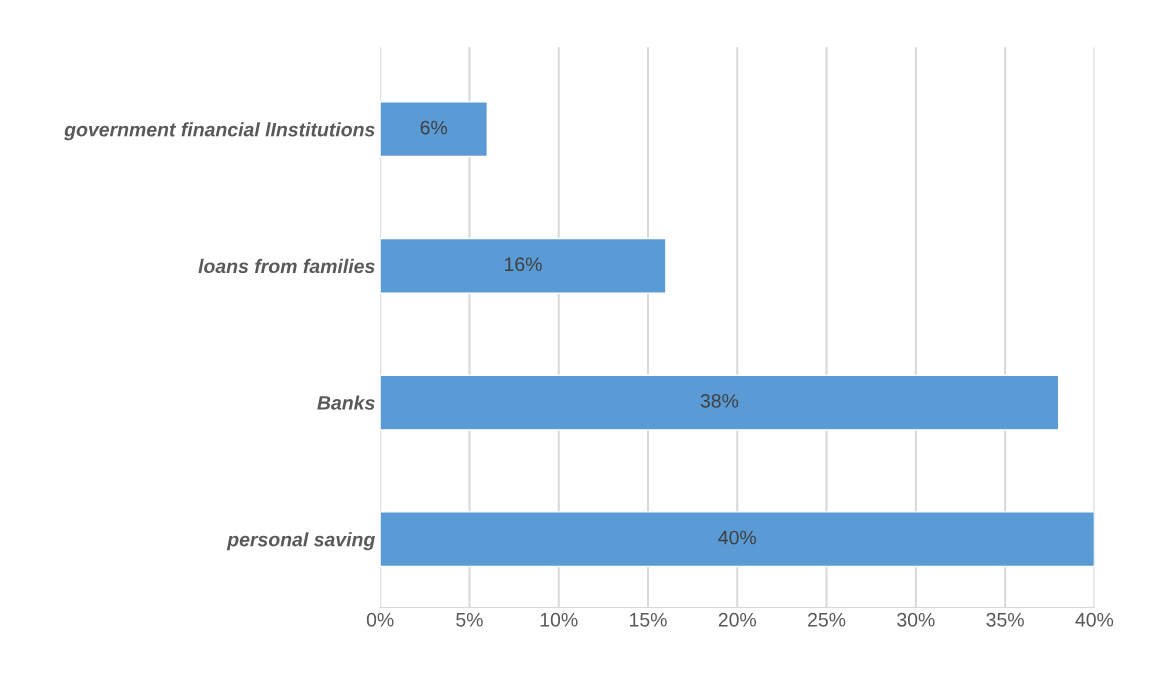 Image resolution: width=1152 pixels, height=675 pixels. Describe the element at coordinates (916, 619) in the screenshot. I see `x-tick-label: 30%` at that location.